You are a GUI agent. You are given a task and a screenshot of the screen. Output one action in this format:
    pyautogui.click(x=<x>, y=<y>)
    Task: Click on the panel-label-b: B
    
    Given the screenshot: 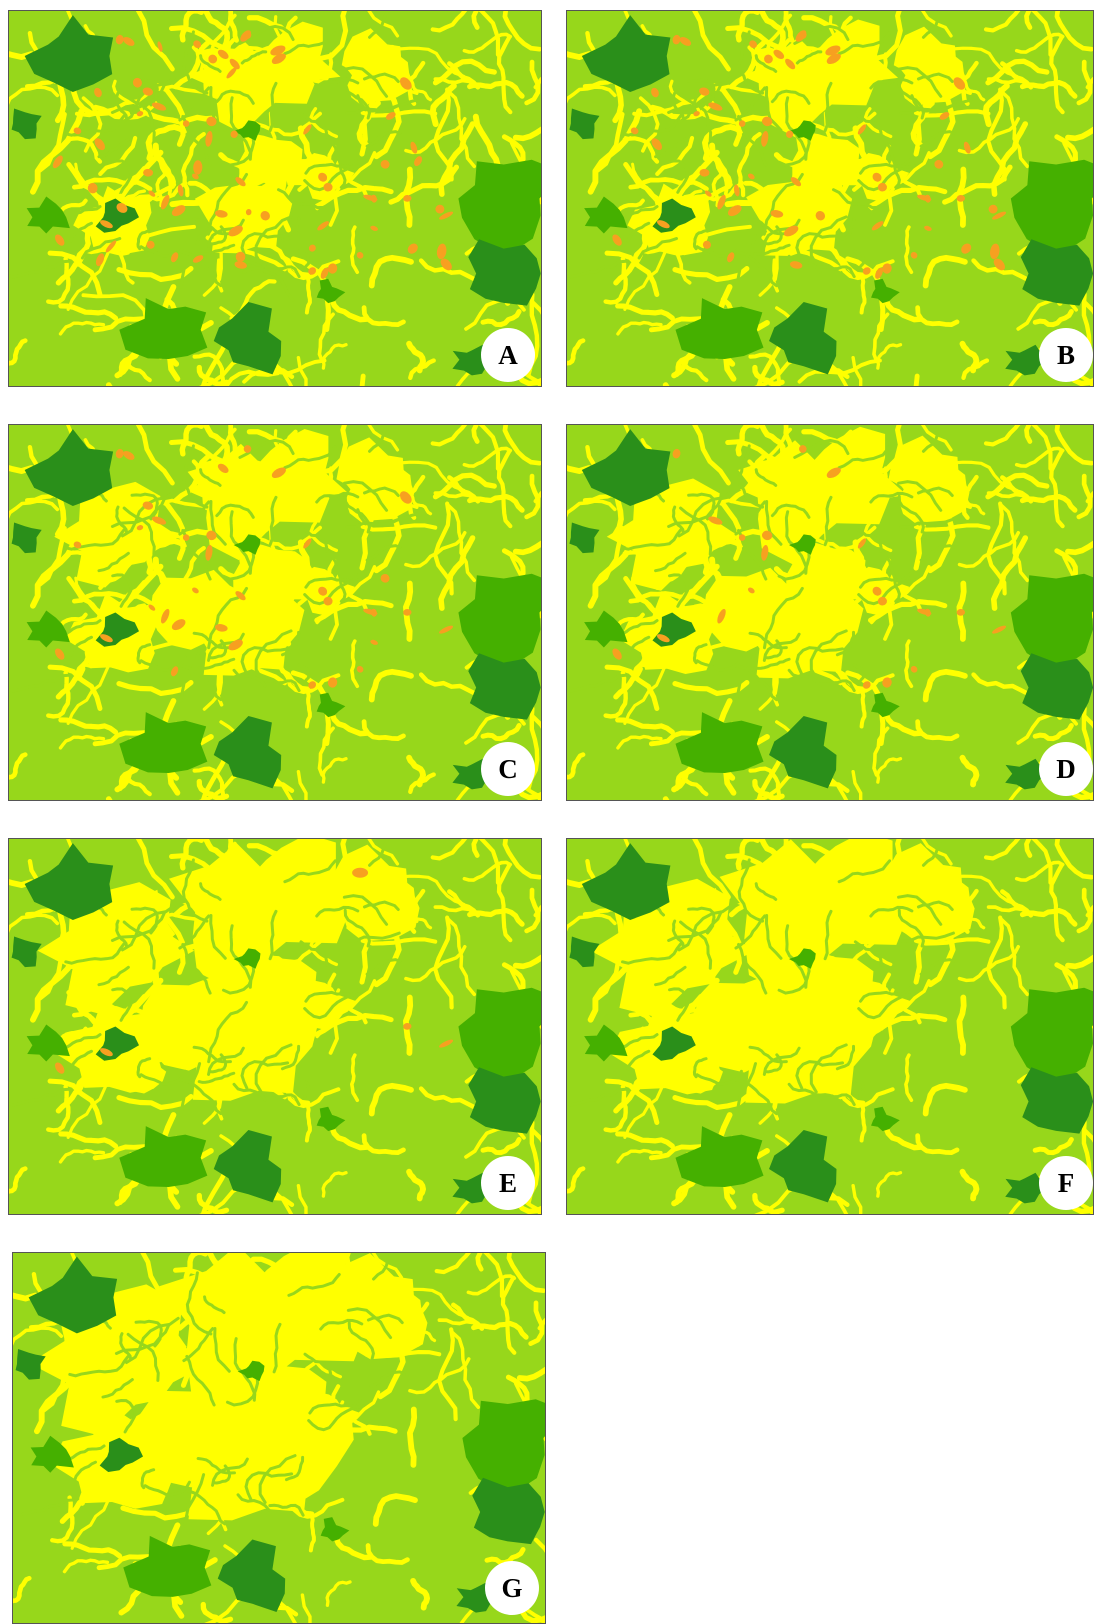 What is the action you would take?
    pyautogui.click(x=1066, y=355)
    